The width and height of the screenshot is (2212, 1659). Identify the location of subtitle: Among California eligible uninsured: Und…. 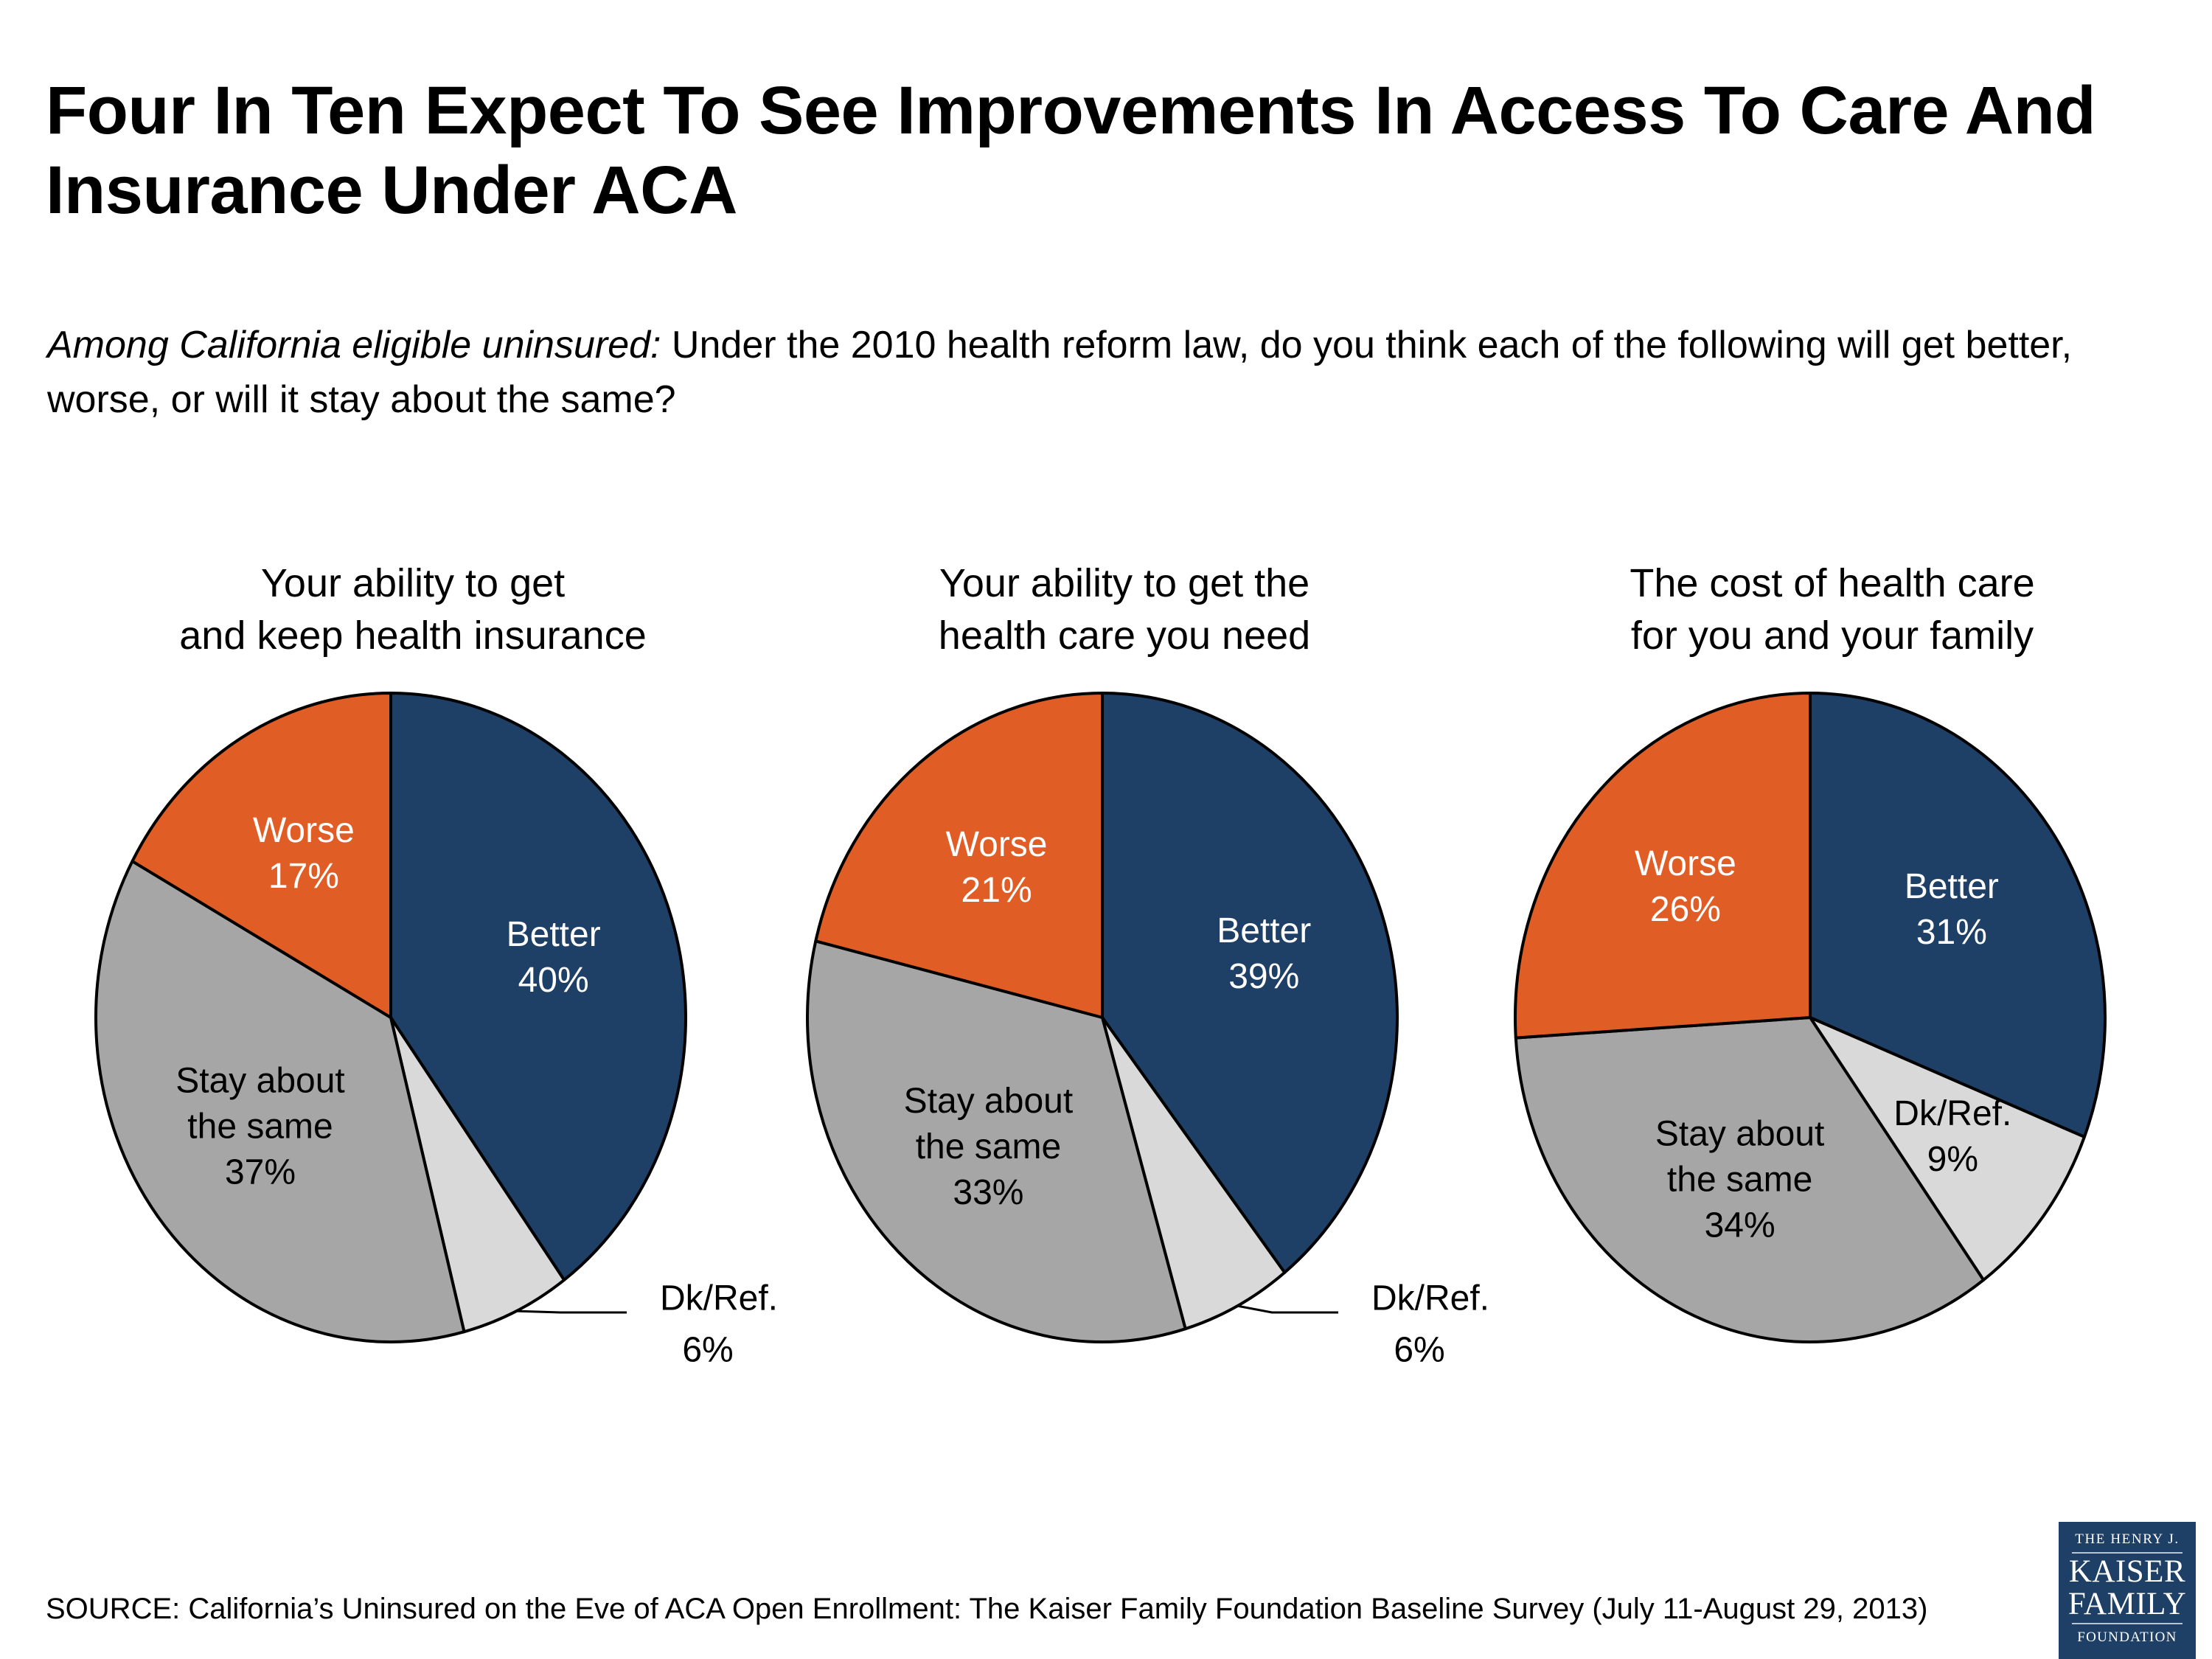
(1105, 373).